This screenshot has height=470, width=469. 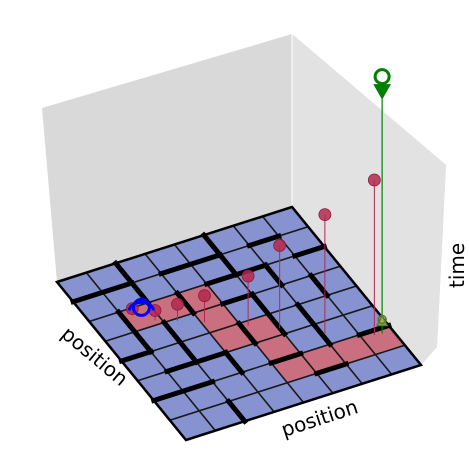 I want to click on goal-marker-ring, so click(x=382, y=77).